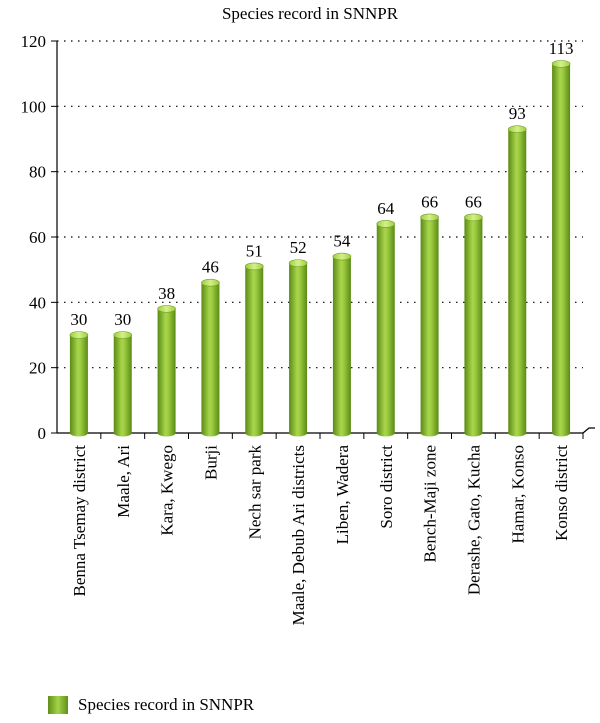 The width and height of the screenshot is (600, 723). Describe the element at coordinates (37, 302) in the screenshot. I see `y-tick-label: 40` at that location.